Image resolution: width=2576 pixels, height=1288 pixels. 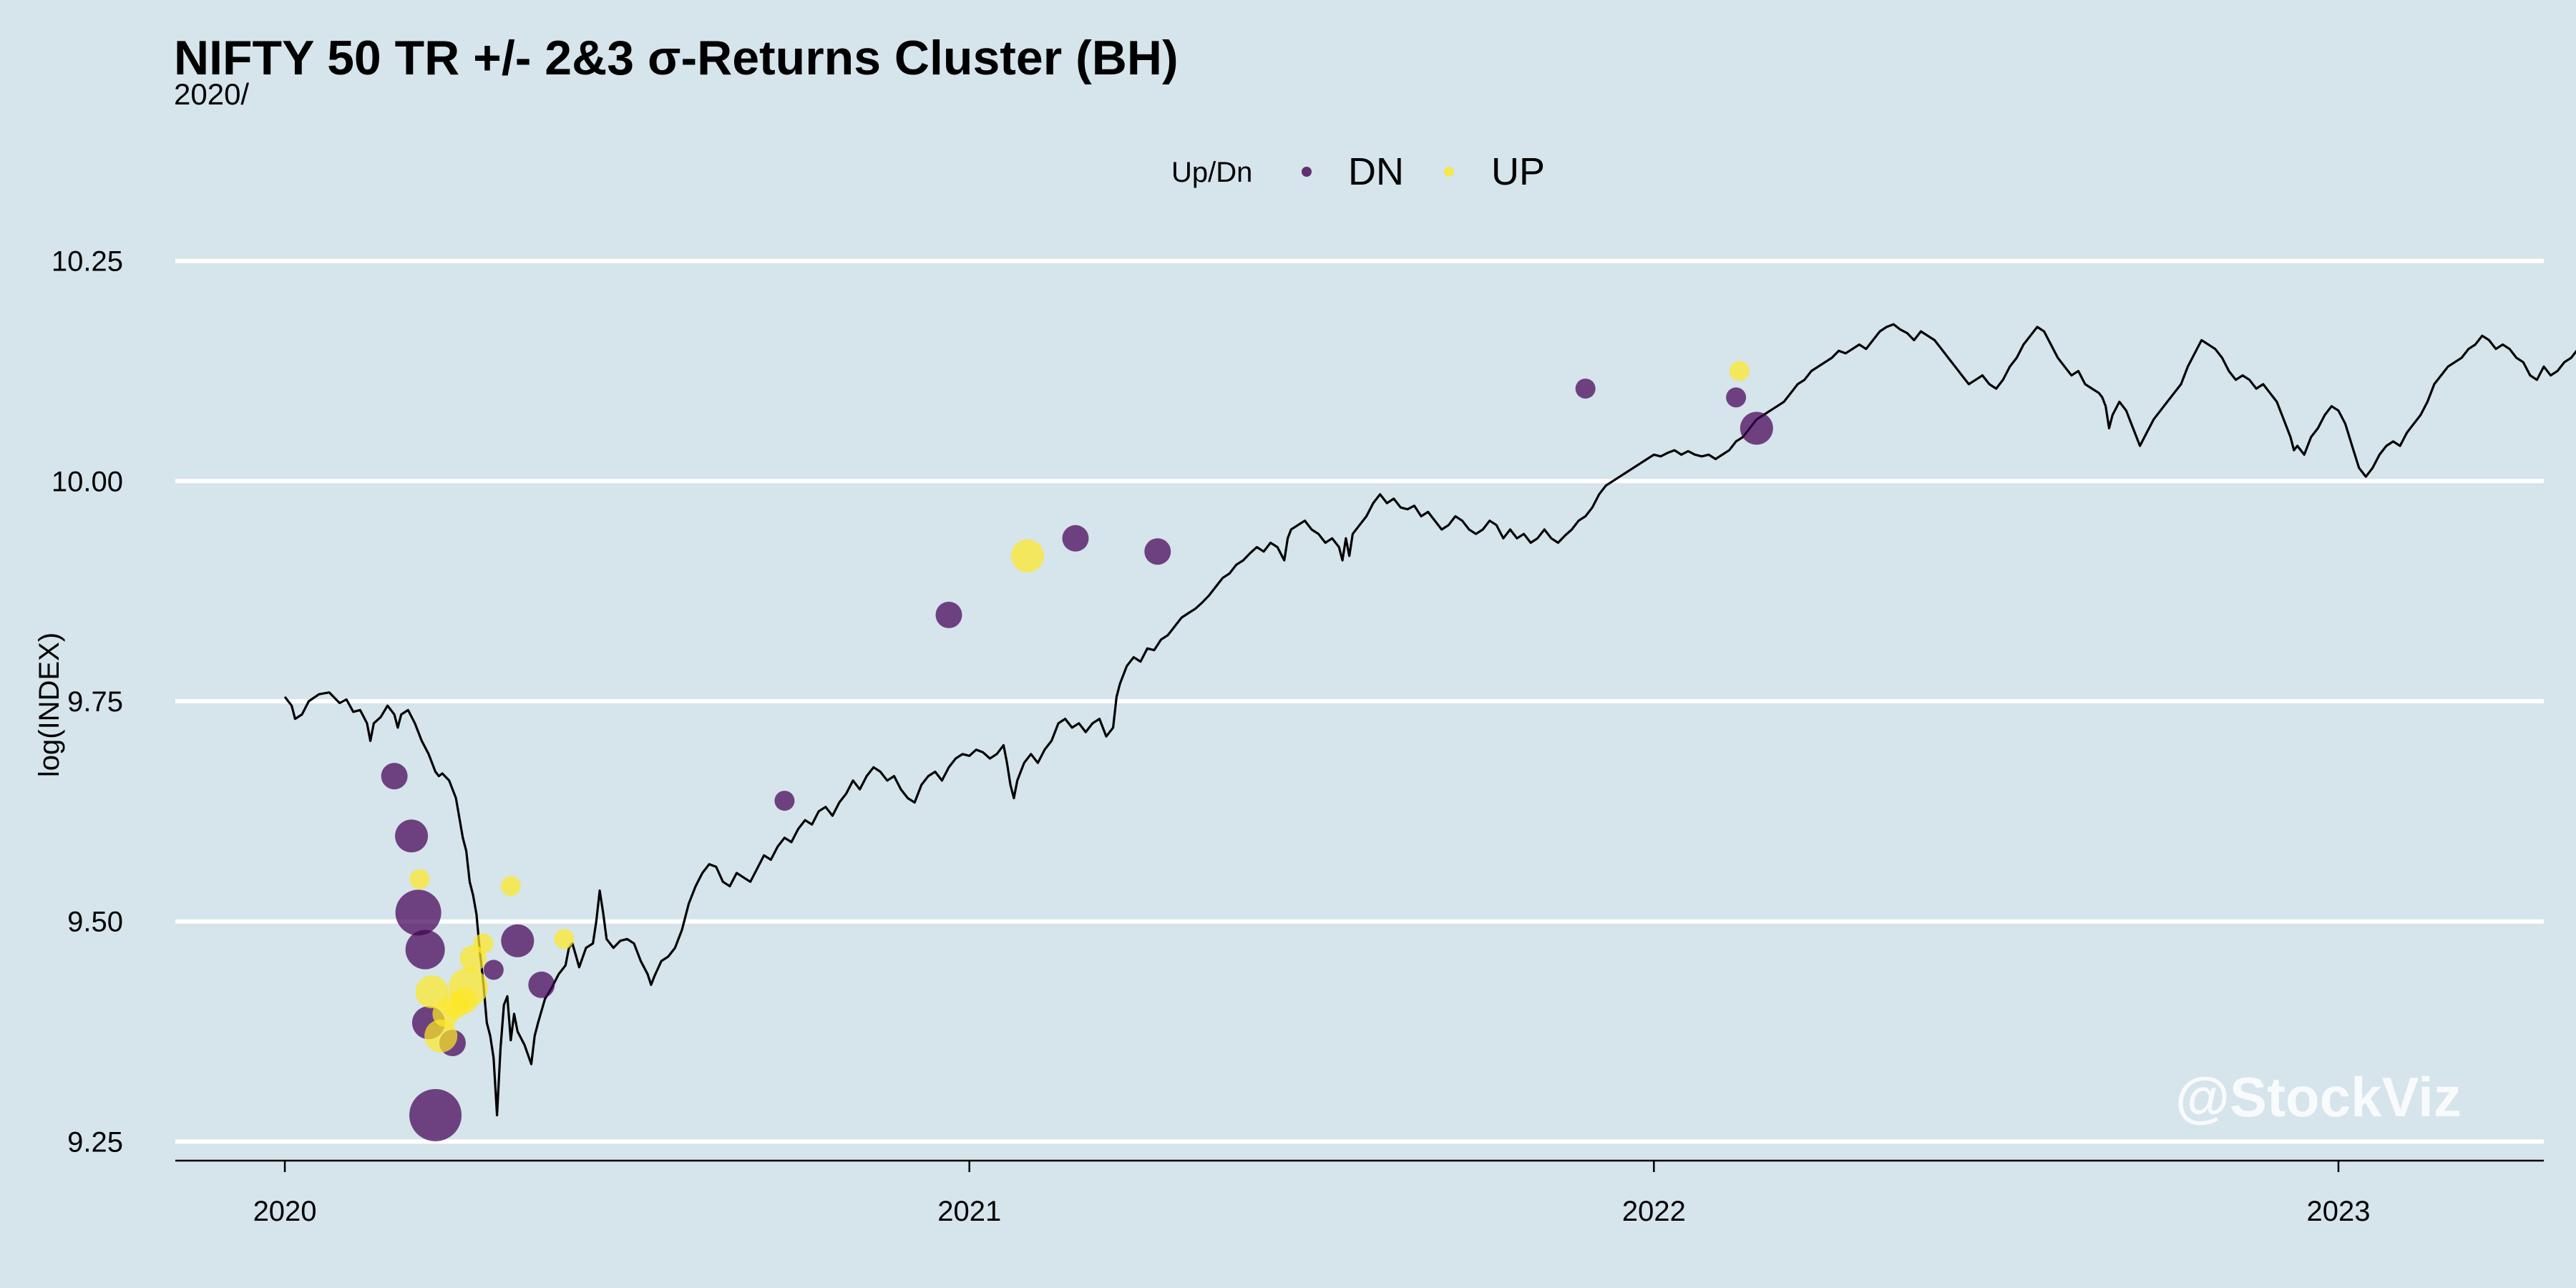 I want to click on y-tick-label: 10.25, so click(x=87, y=262).